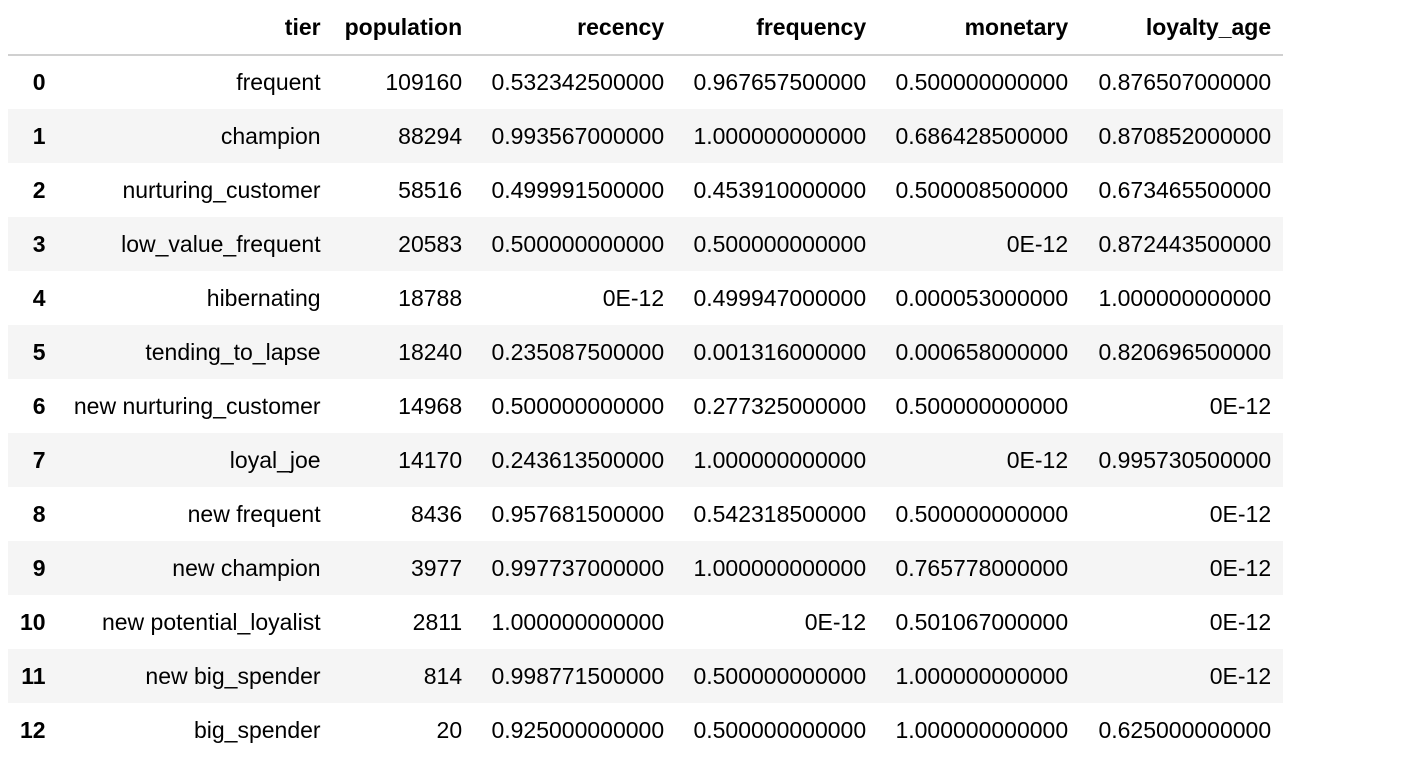 Image resolution: width=1426 pixels, height=757 pixels. What do you see at coordinates (436, 567) in the screenshot?
I see `population-cell: 3977` at bounding box center [436, 567].